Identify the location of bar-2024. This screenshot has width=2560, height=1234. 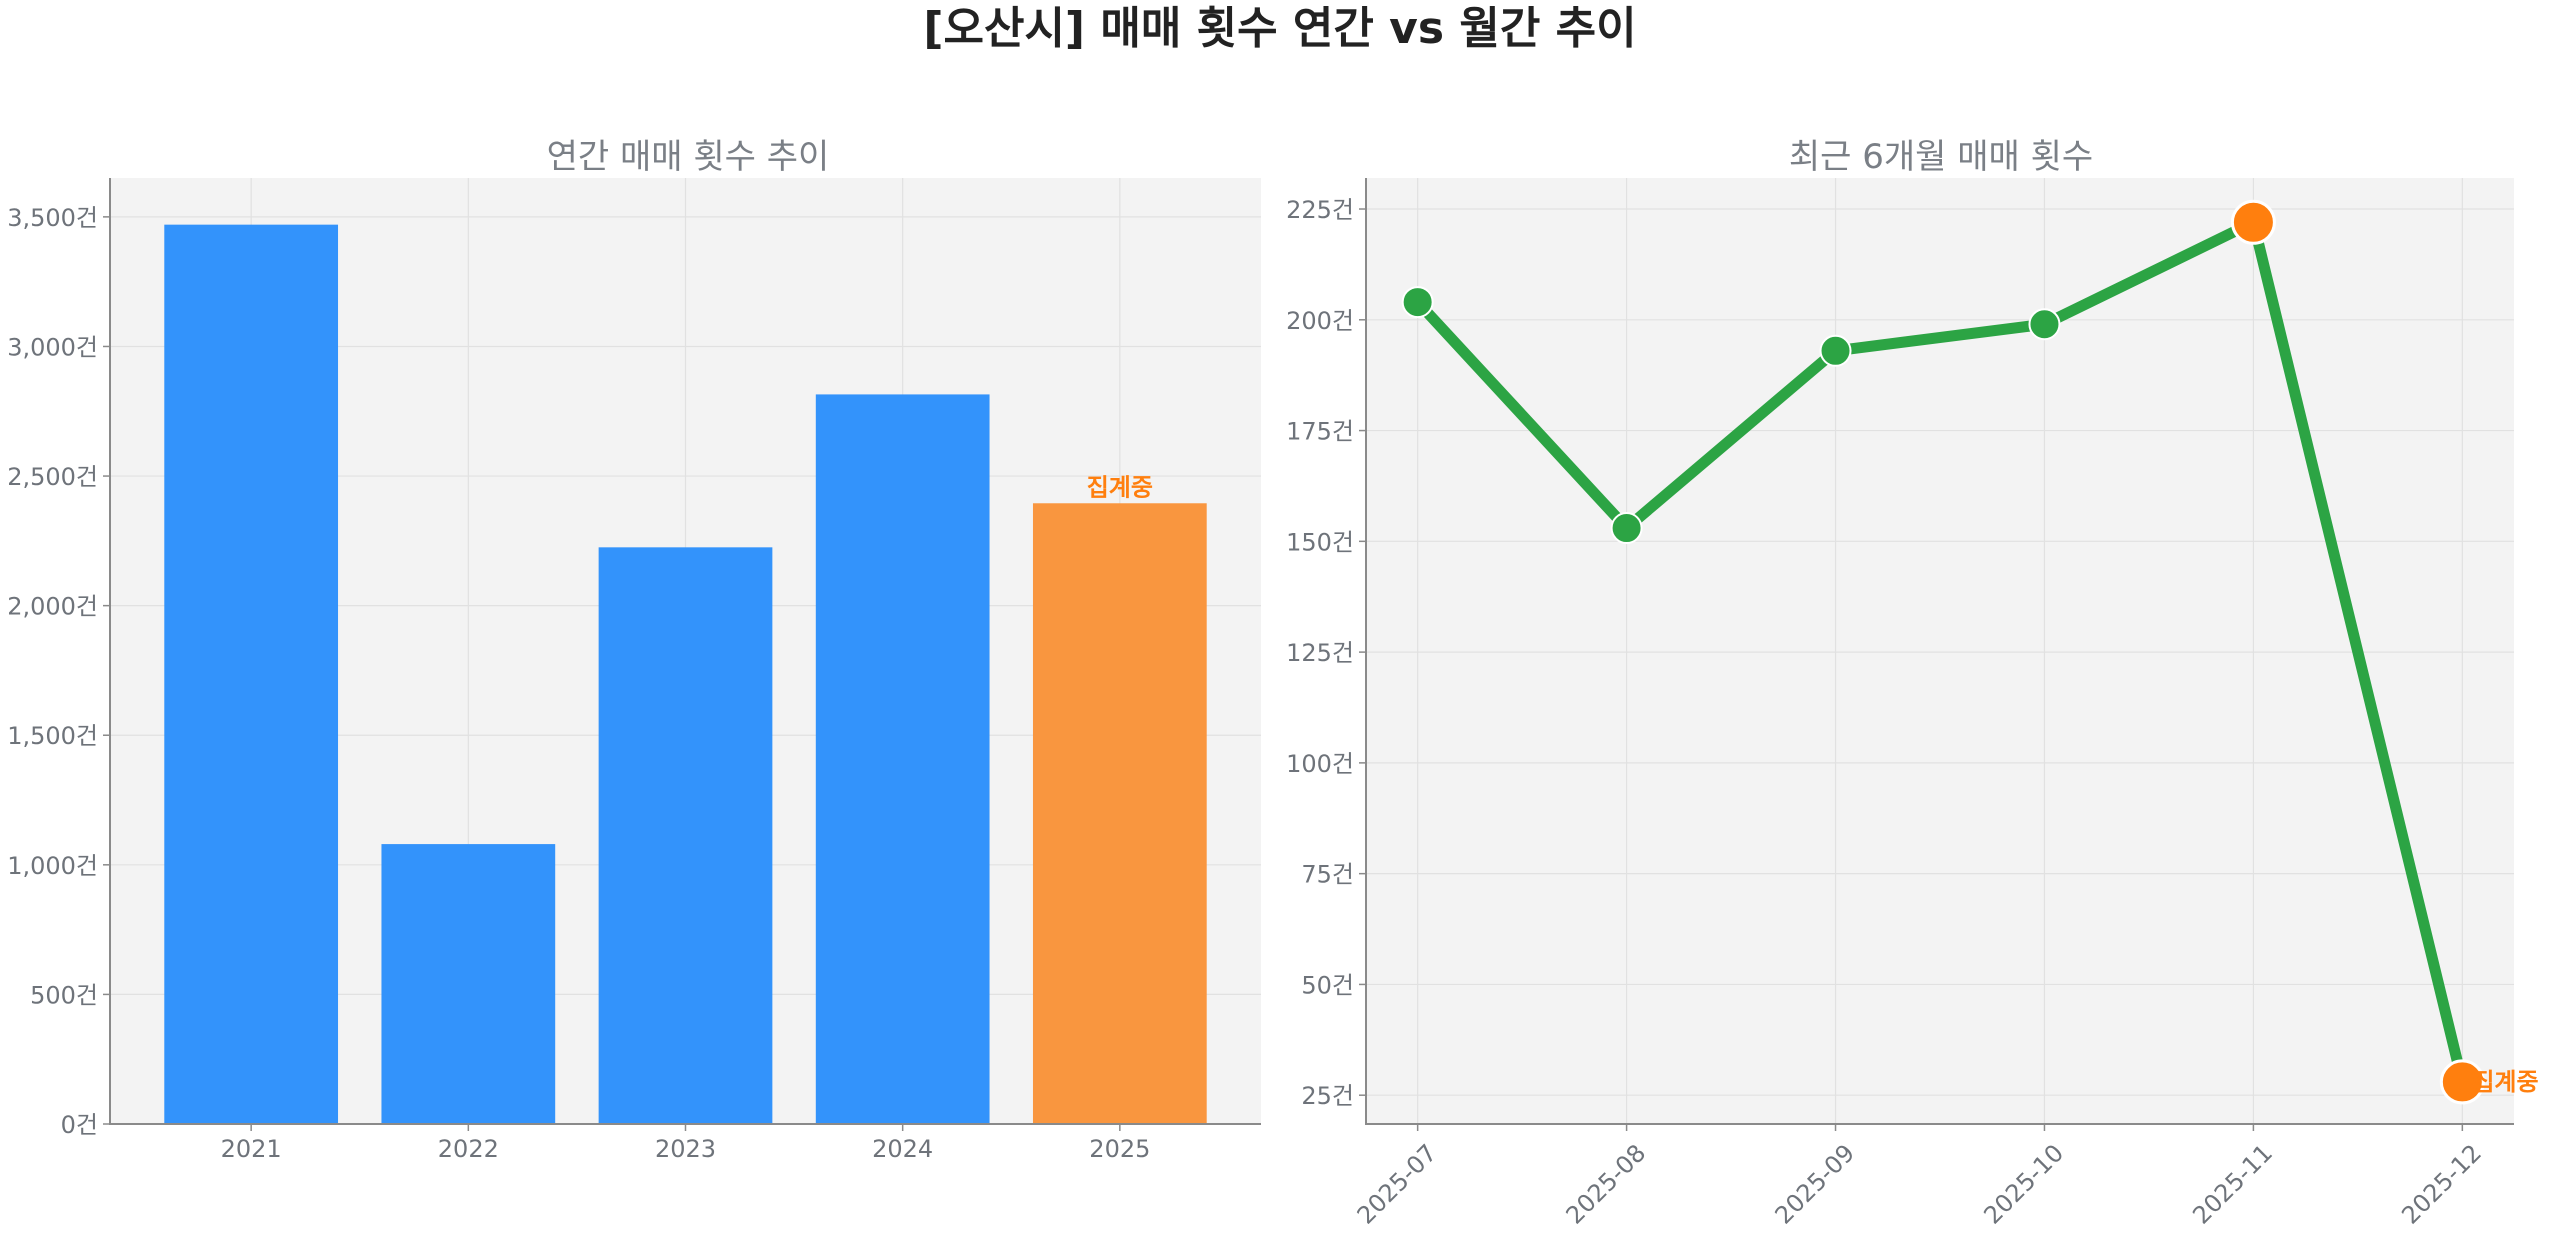
(902, 759).